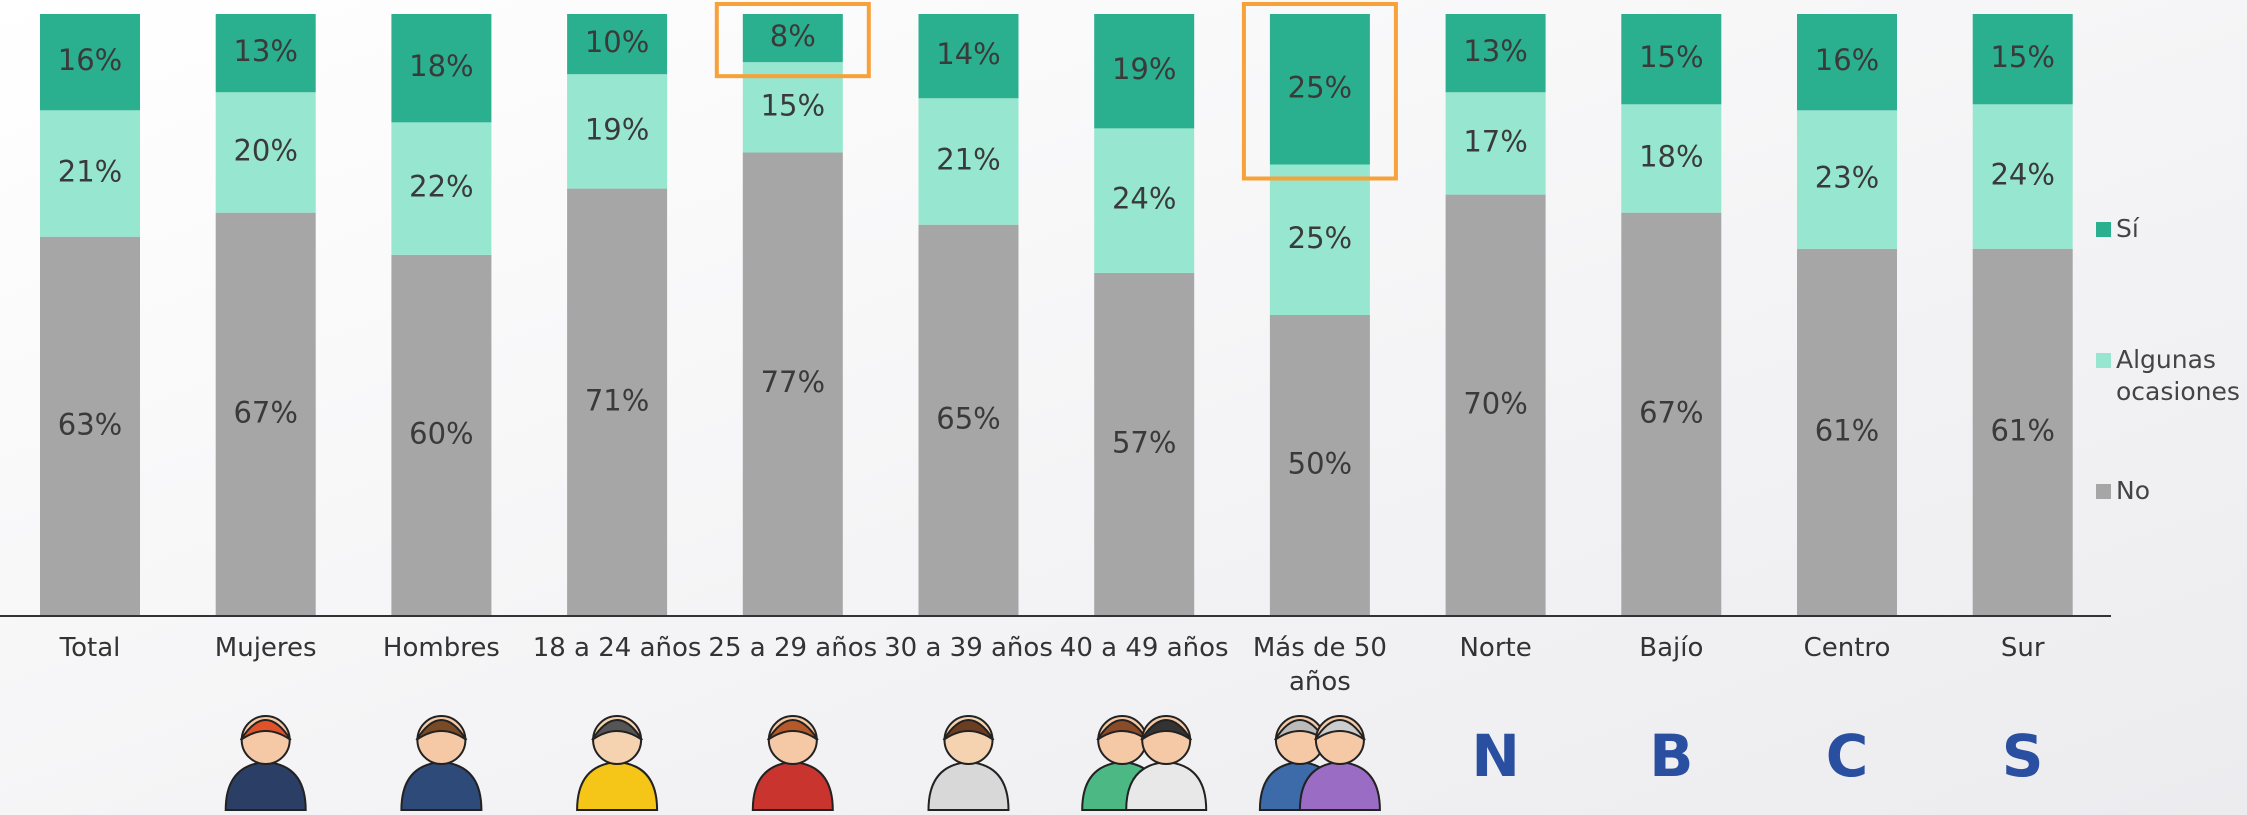 The image size is (2247, 815). I want to click on legend-label: No, so click(2133, 490).